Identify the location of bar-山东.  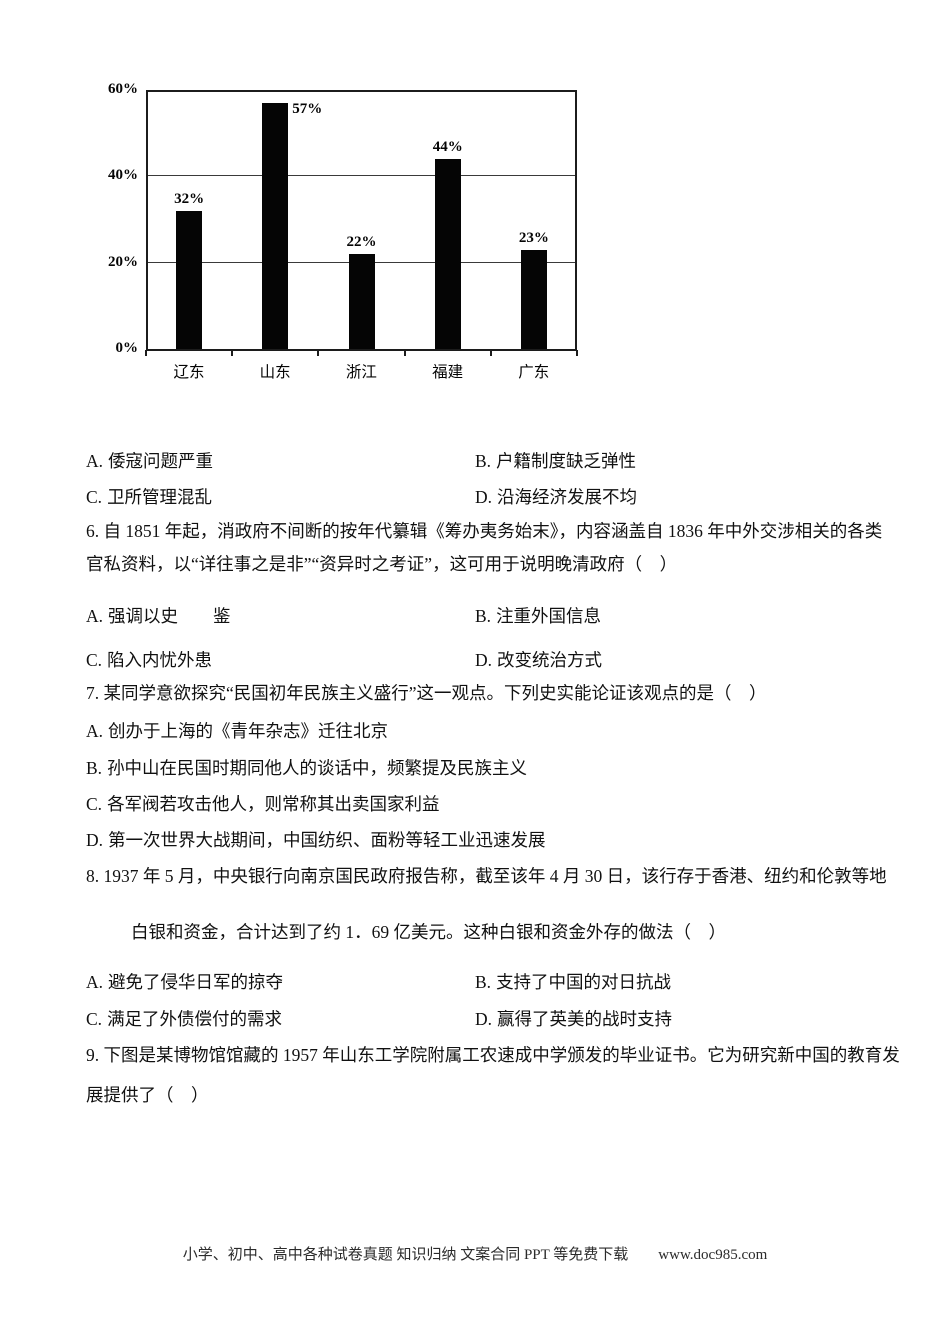
(275, 225).